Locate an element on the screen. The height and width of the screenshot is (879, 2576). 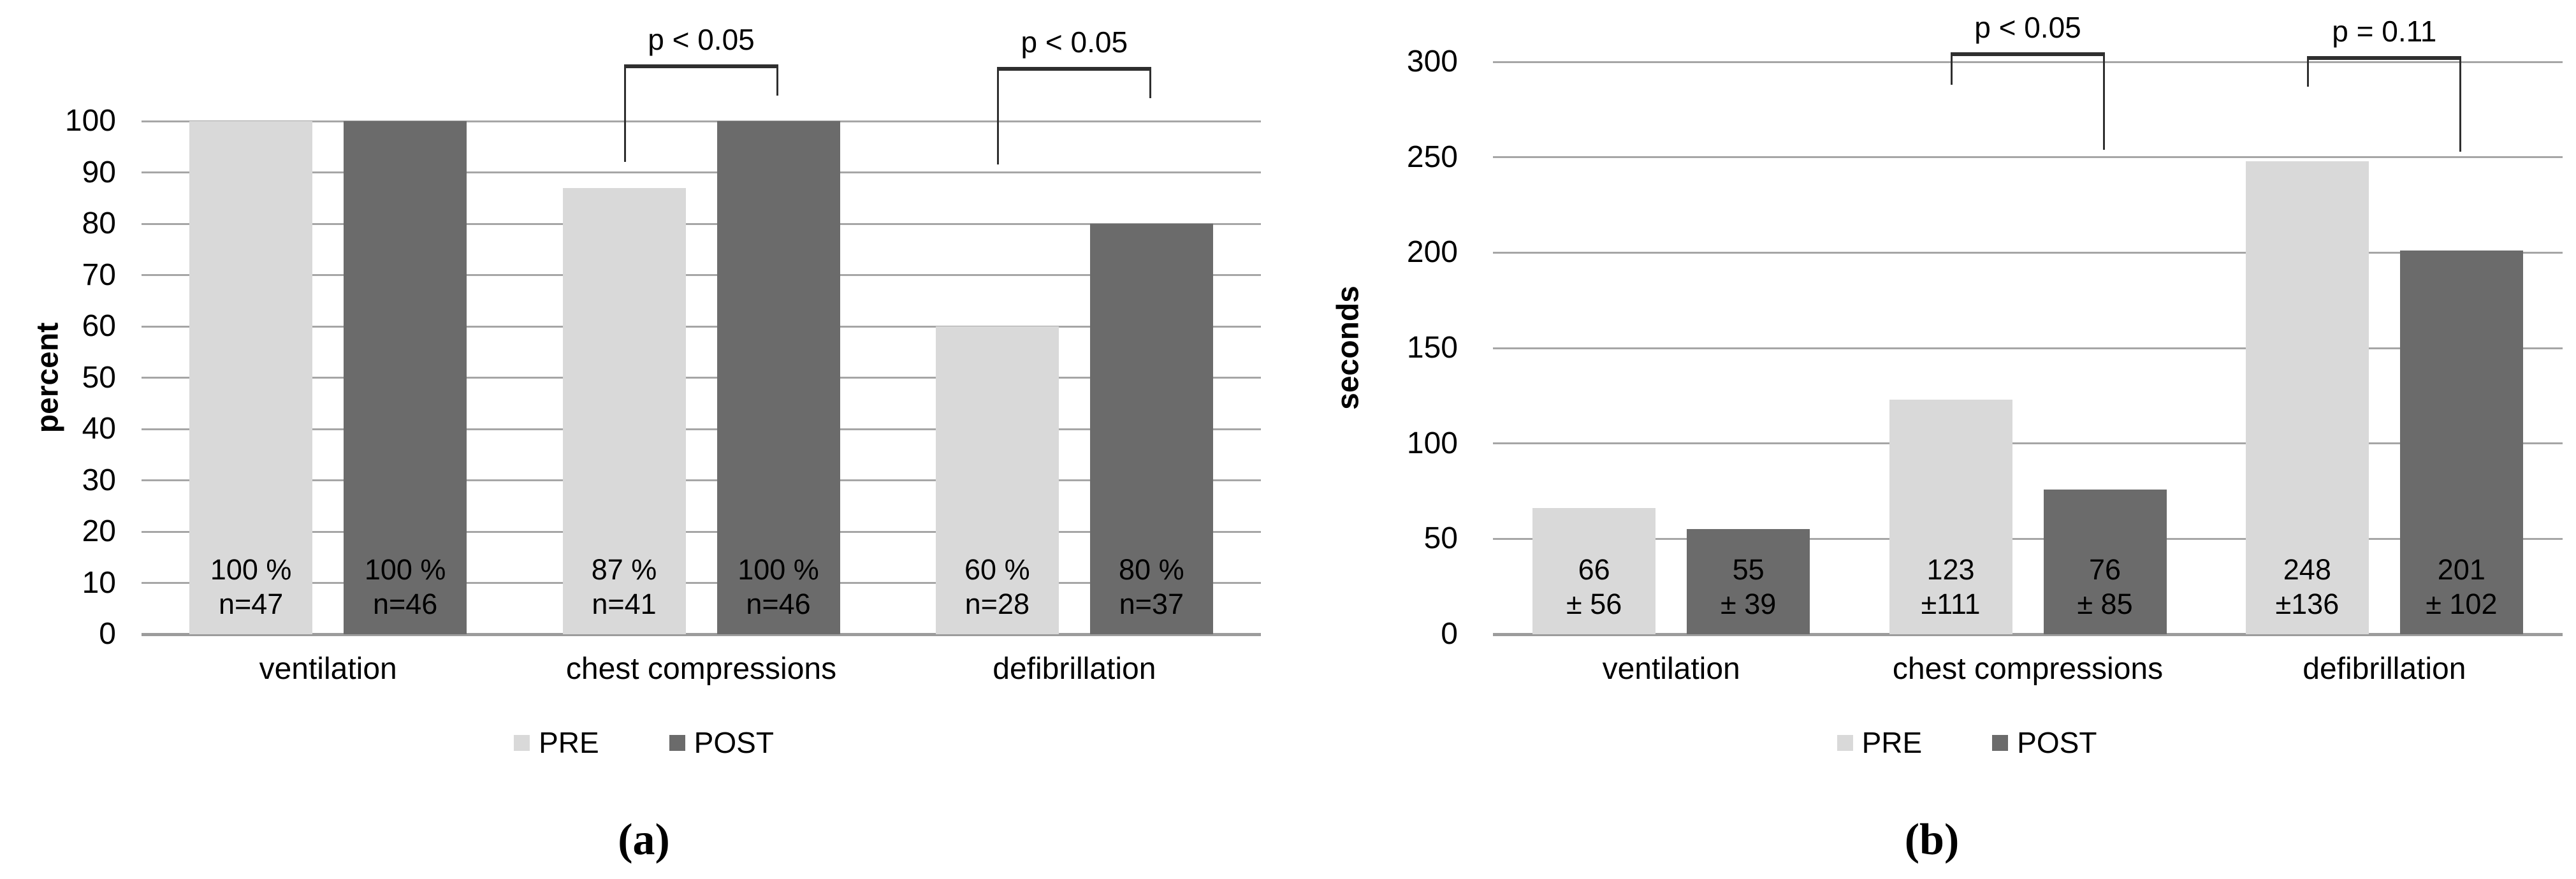
bar-value-label-post-defibrillation: 80 % n=37 is located at coordinates (1151, 587).